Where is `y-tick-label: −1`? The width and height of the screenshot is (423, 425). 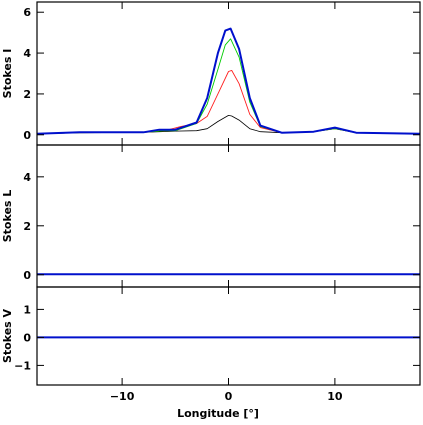 y-tick-label: −1 is located at coordinates (22, 365).